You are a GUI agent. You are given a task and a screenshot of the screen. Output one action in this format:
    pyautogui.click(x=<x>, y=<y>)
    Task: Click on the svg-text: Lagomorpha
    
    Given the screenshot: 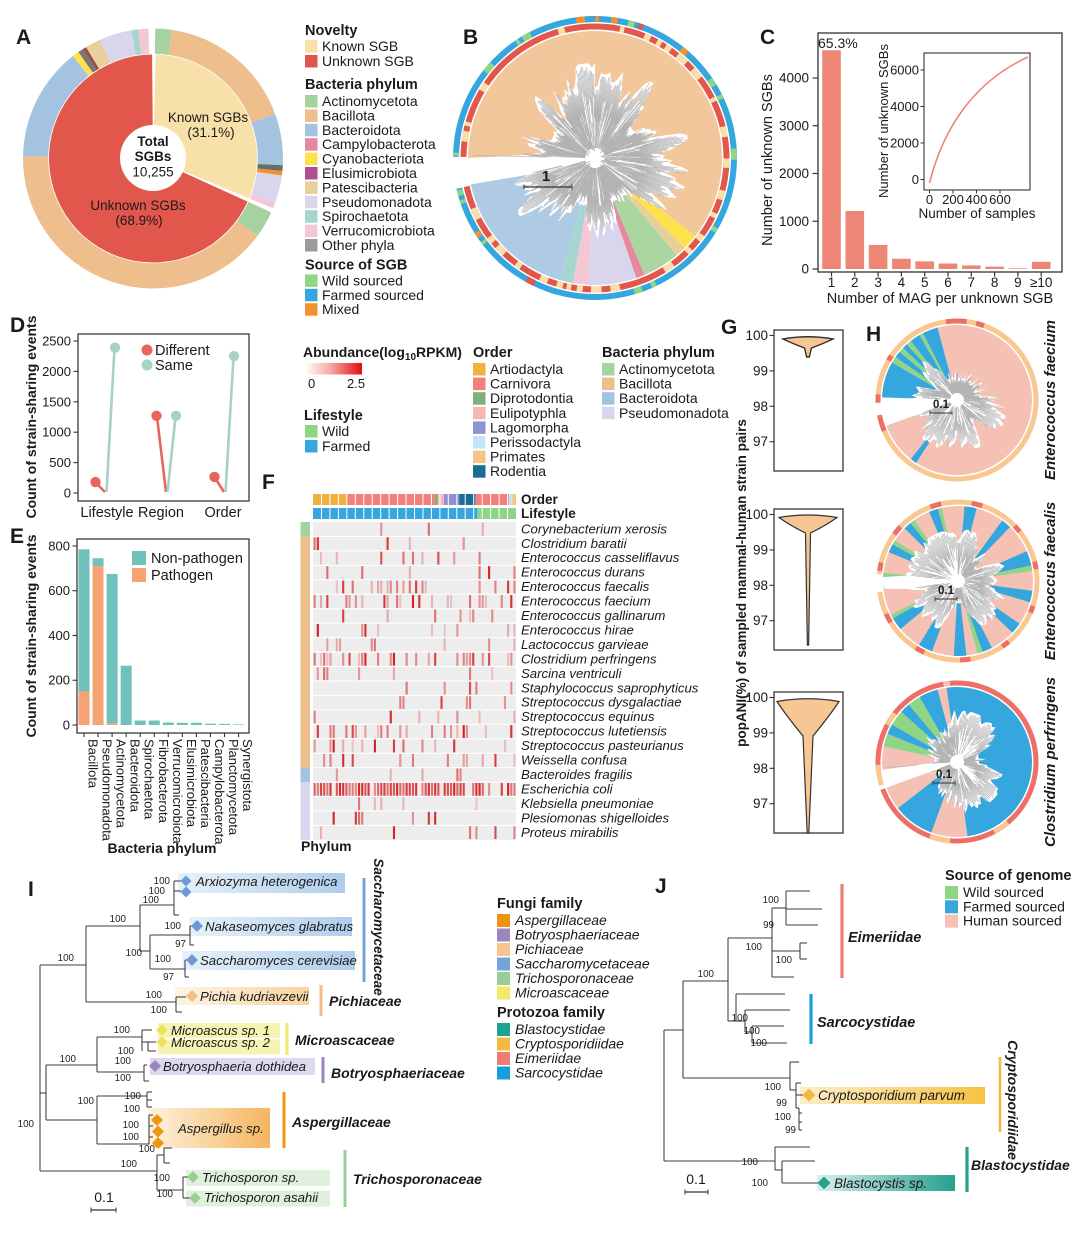 What is the action you would take?
    pyautogui.click(x=529, y=427)
    